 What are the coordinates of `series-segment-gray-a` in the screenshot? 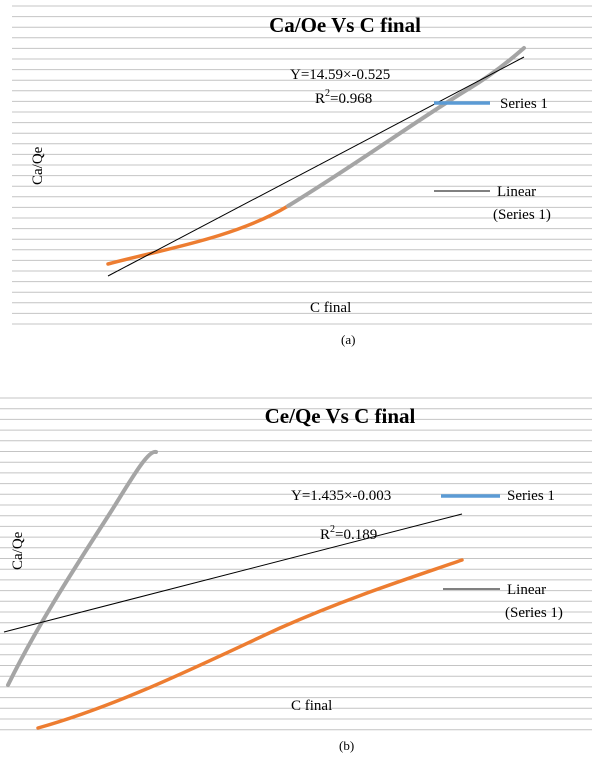 It's located at (406, 127).